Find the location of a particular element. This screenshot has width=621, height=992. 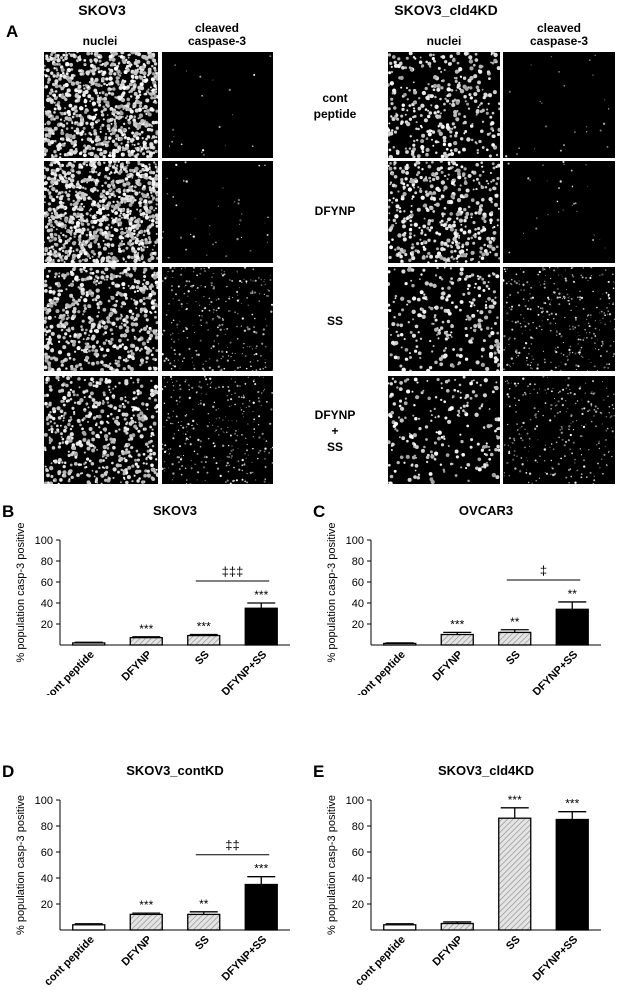

chart-title: OVCAR3 is located at coordinates (486, 510).